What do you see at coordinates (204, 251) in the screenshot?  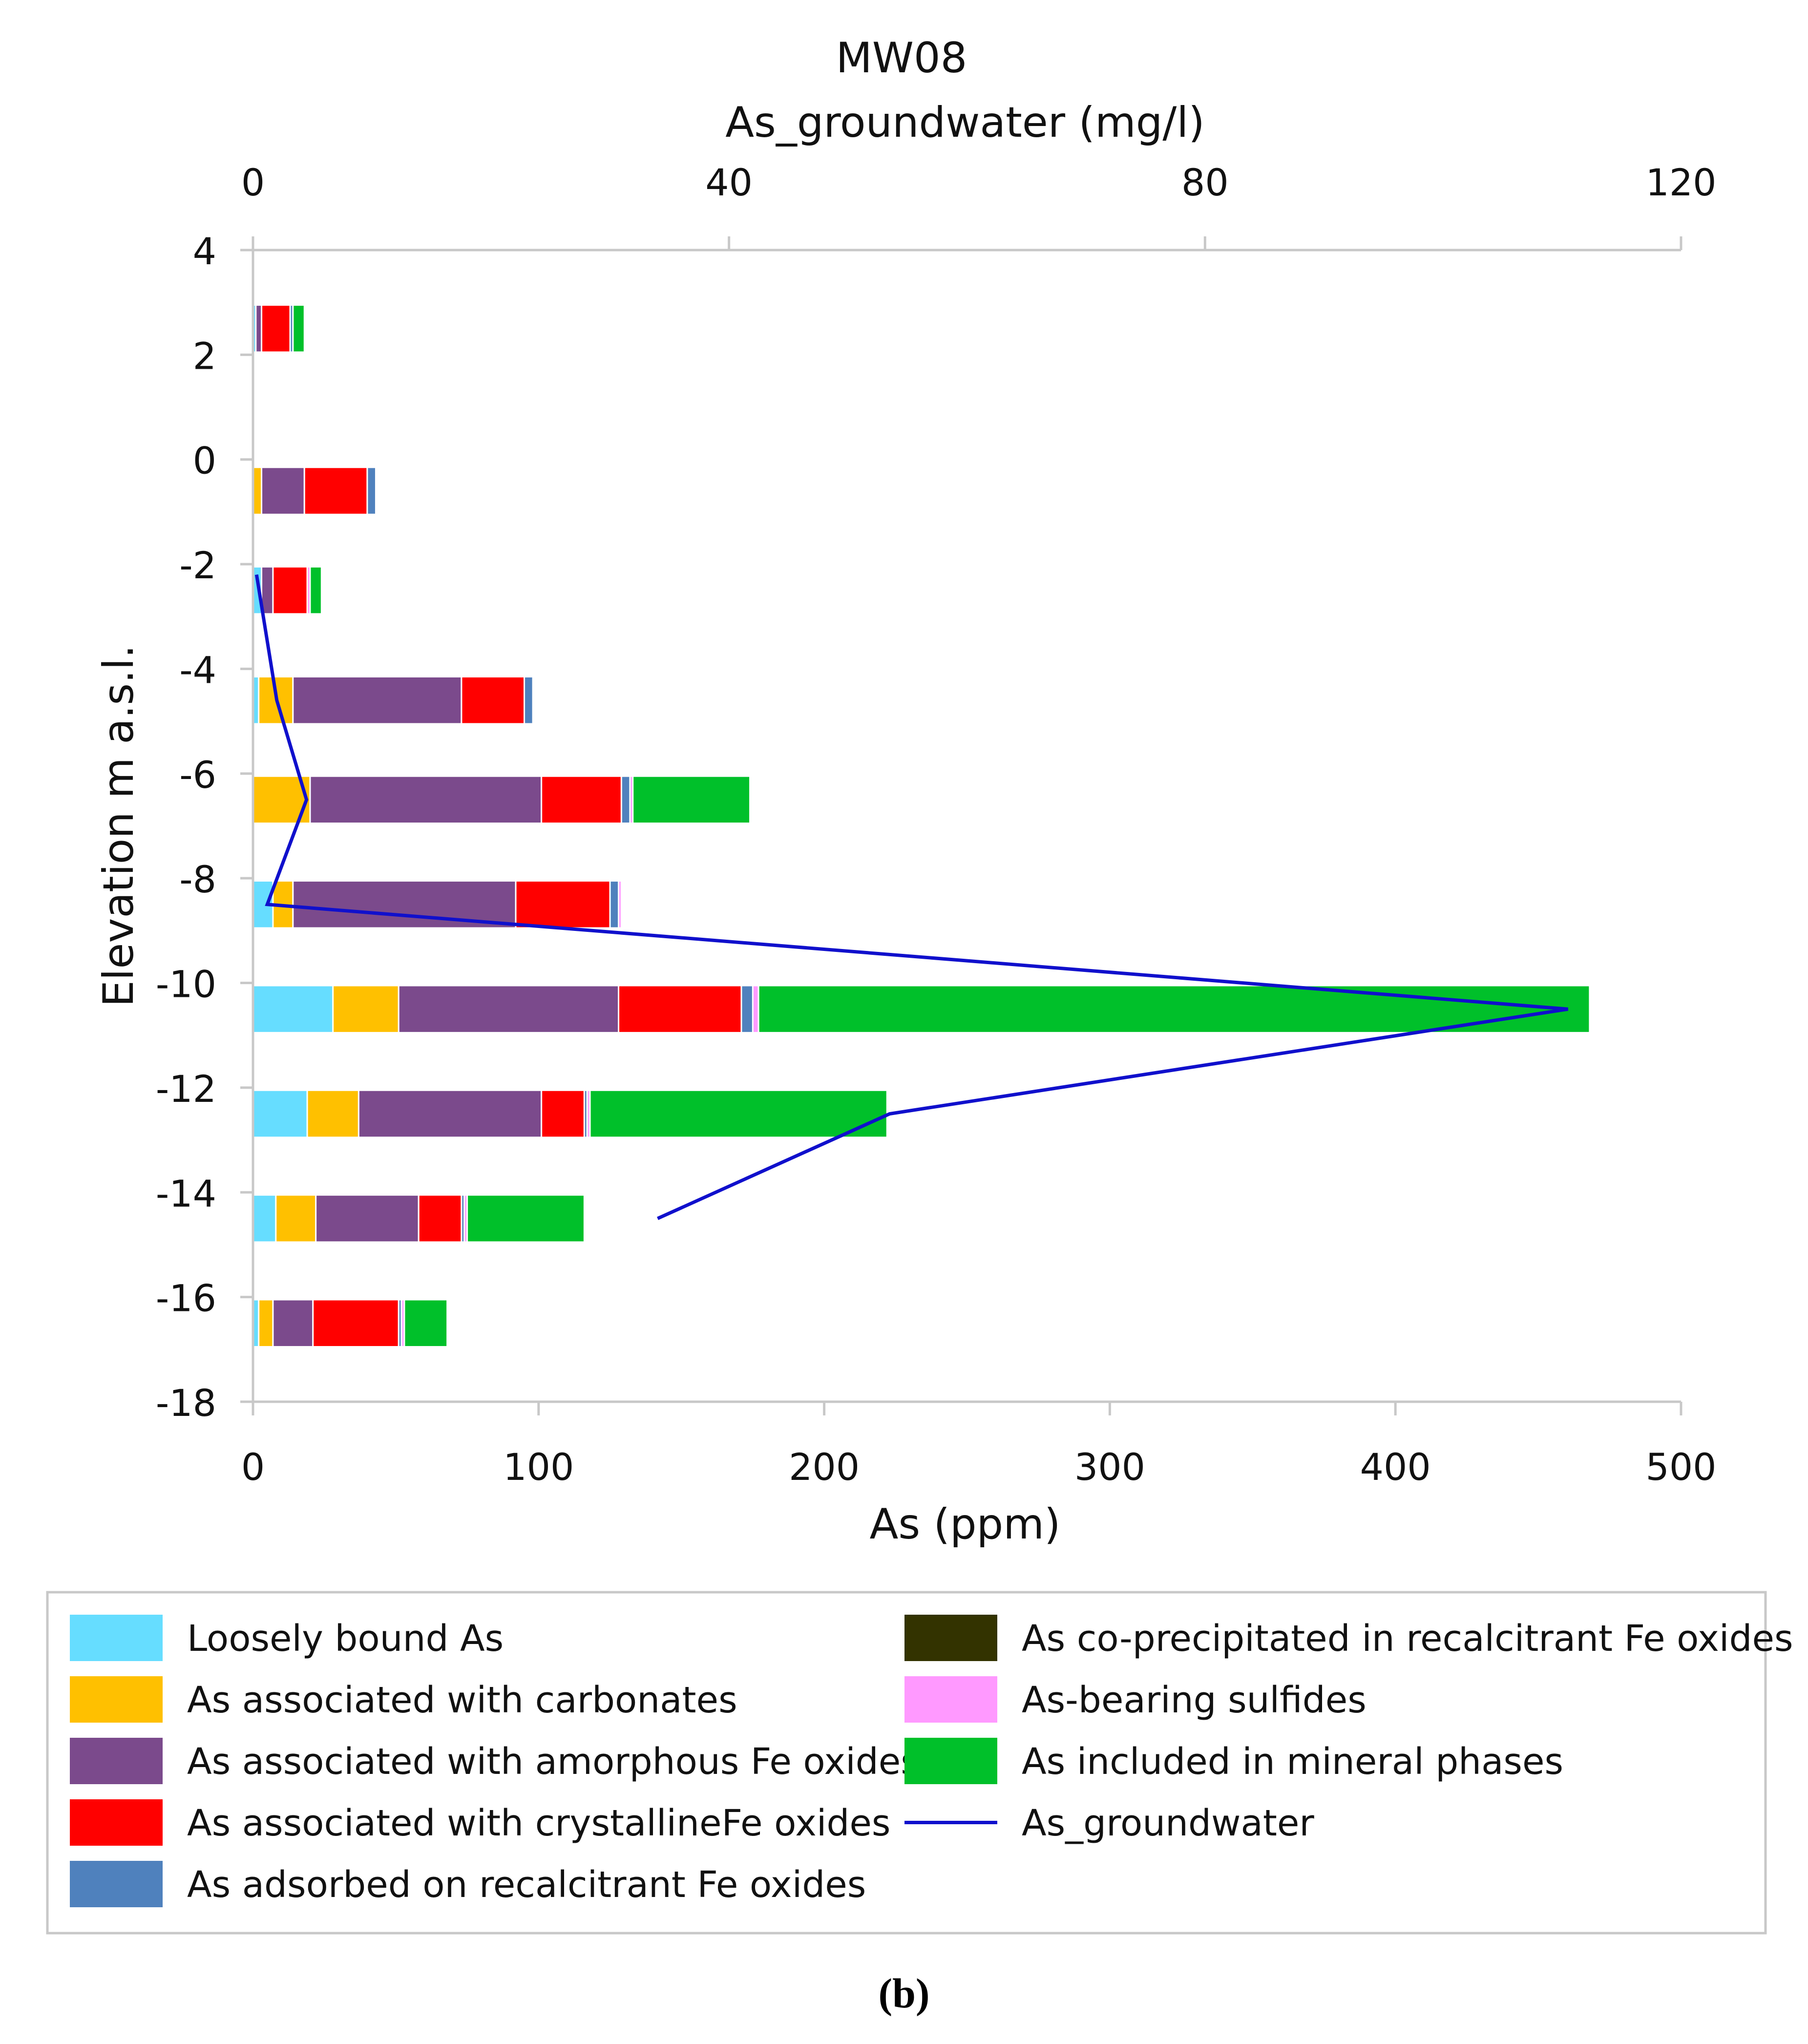 I see `y-tick-label: 4` at bounding box center [204, 251].